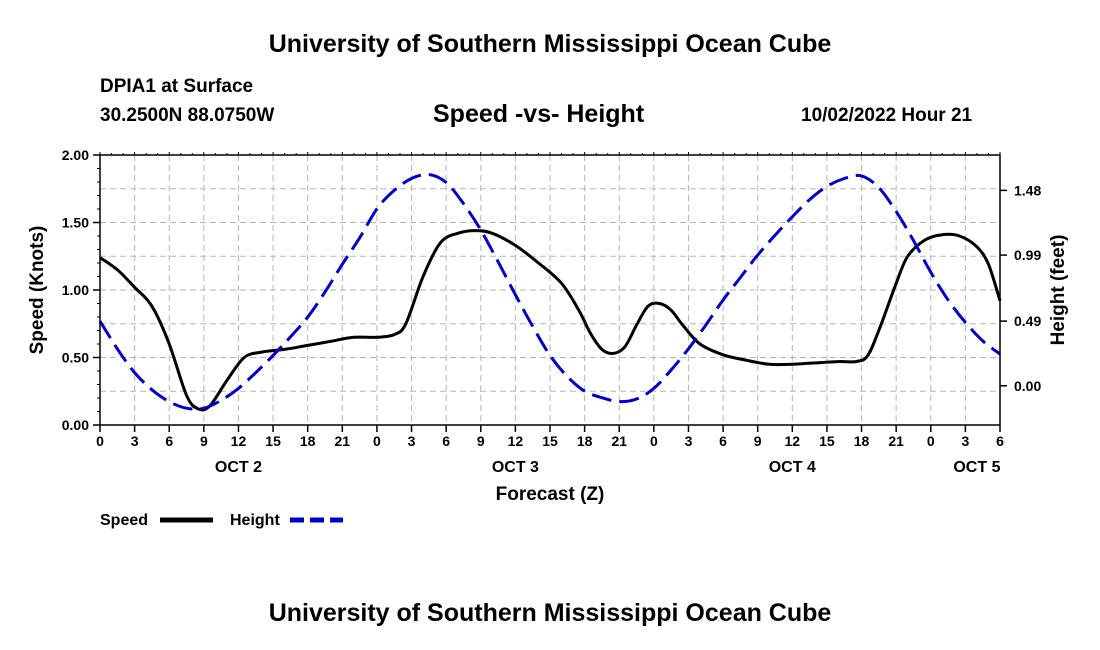 The width and height of the screenshot is (1100, 650). I want to click on x-day-label: OCT 3, so click(515, 467).